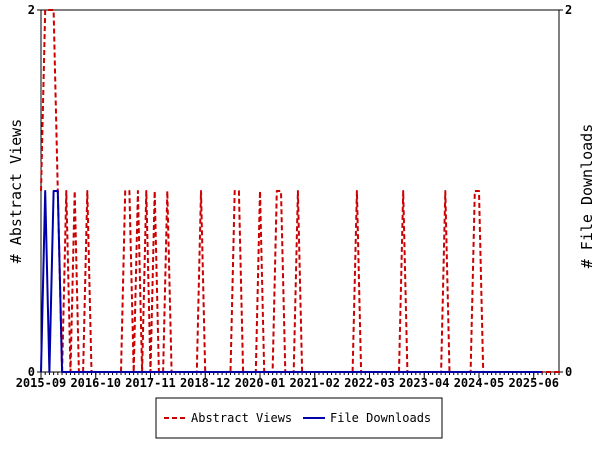 This screenshot has width=600, height=450. I want to click on x-tick-label: 2016-10, so click(95, 383).